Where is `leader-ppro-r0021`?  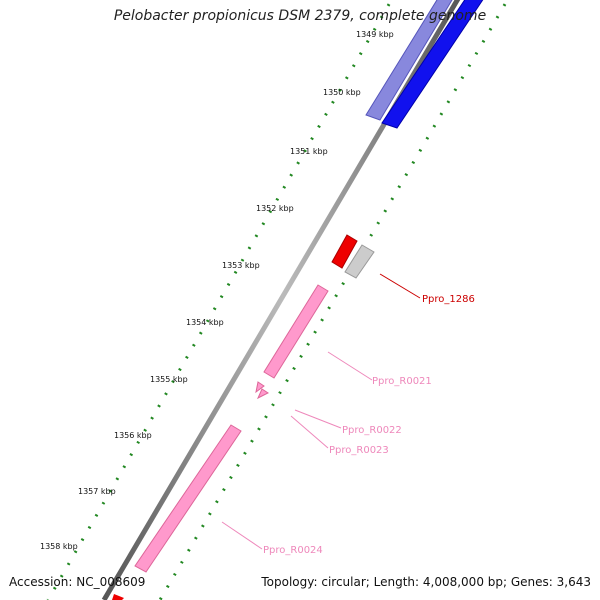
leader-ppro-r0021 is located at coordinates (350, 366).